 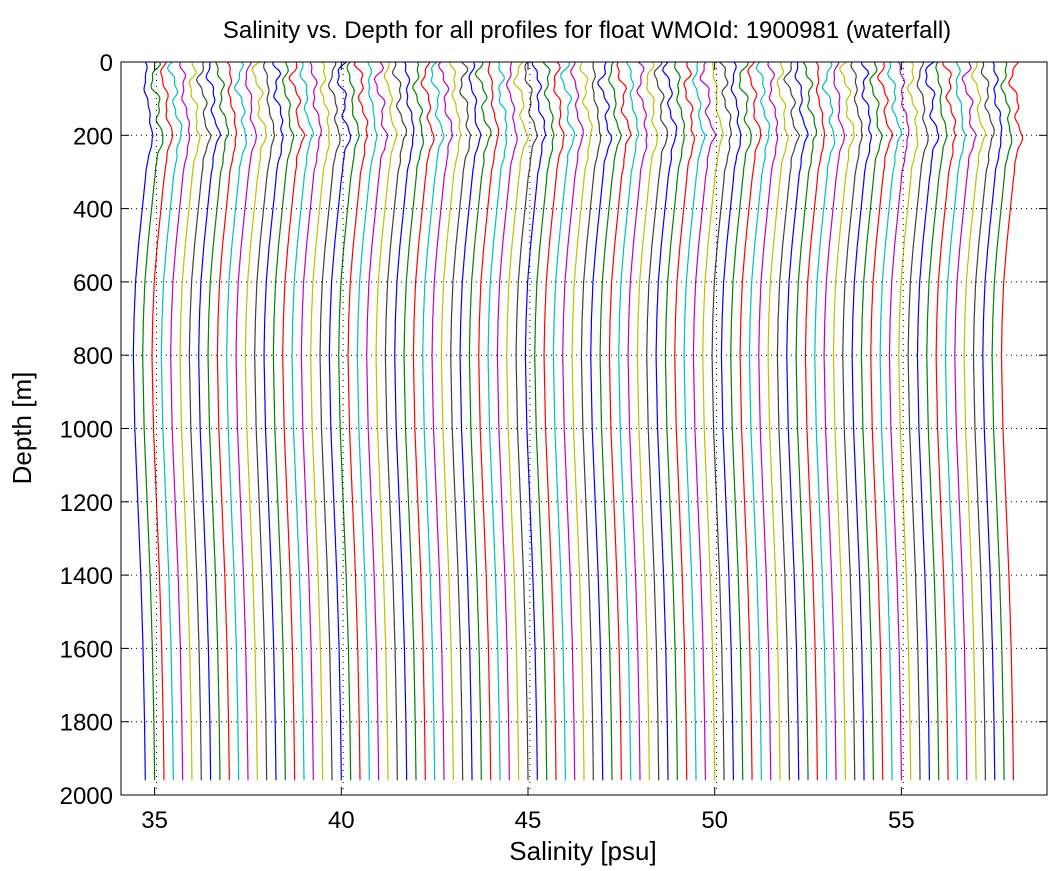 I want to click on y-axis-label: Depth [m], so click(x=22, y=428).